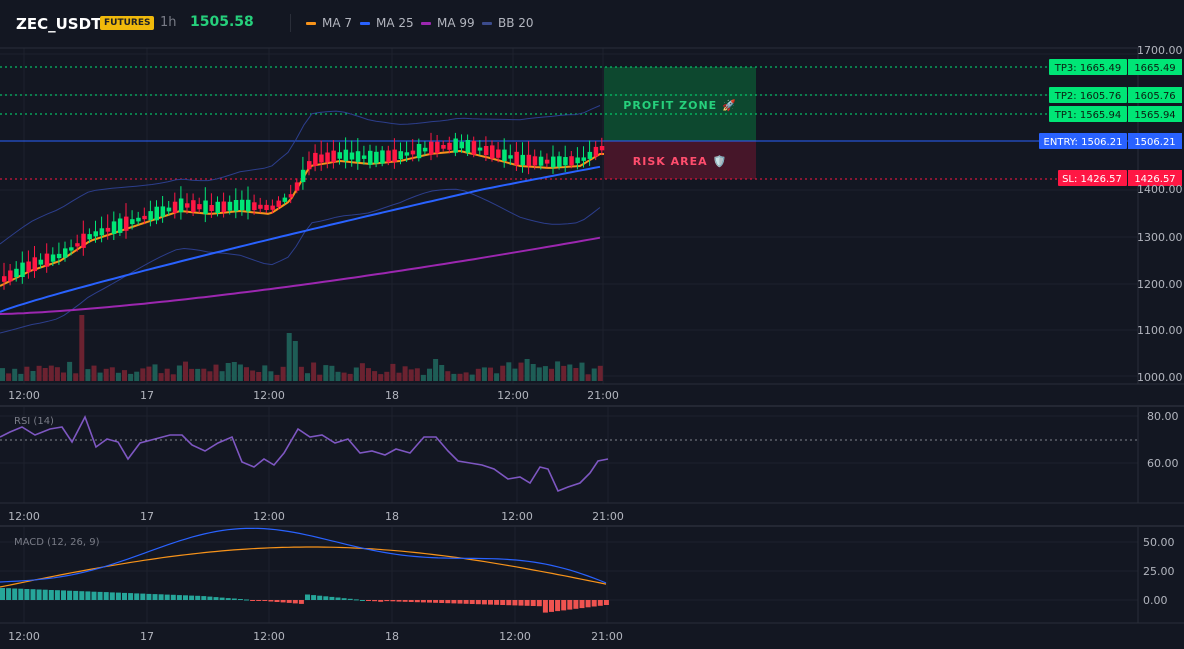 The height and width of the screenshot is (649, 1184). What do you see at coordinates (1160, 284) in the screenshot?
I see `price-tick: 1200.00` at bounding box center [1160, 284].